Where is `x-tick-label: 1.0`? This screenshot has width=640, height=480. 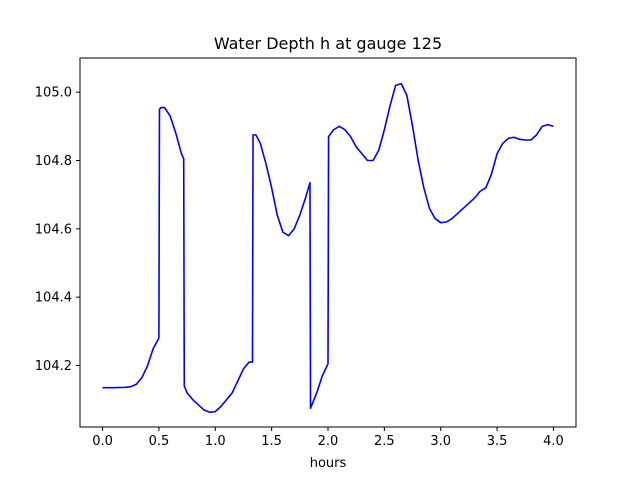 x-tick-label: 1.0 is located at coordinates (215, 441).